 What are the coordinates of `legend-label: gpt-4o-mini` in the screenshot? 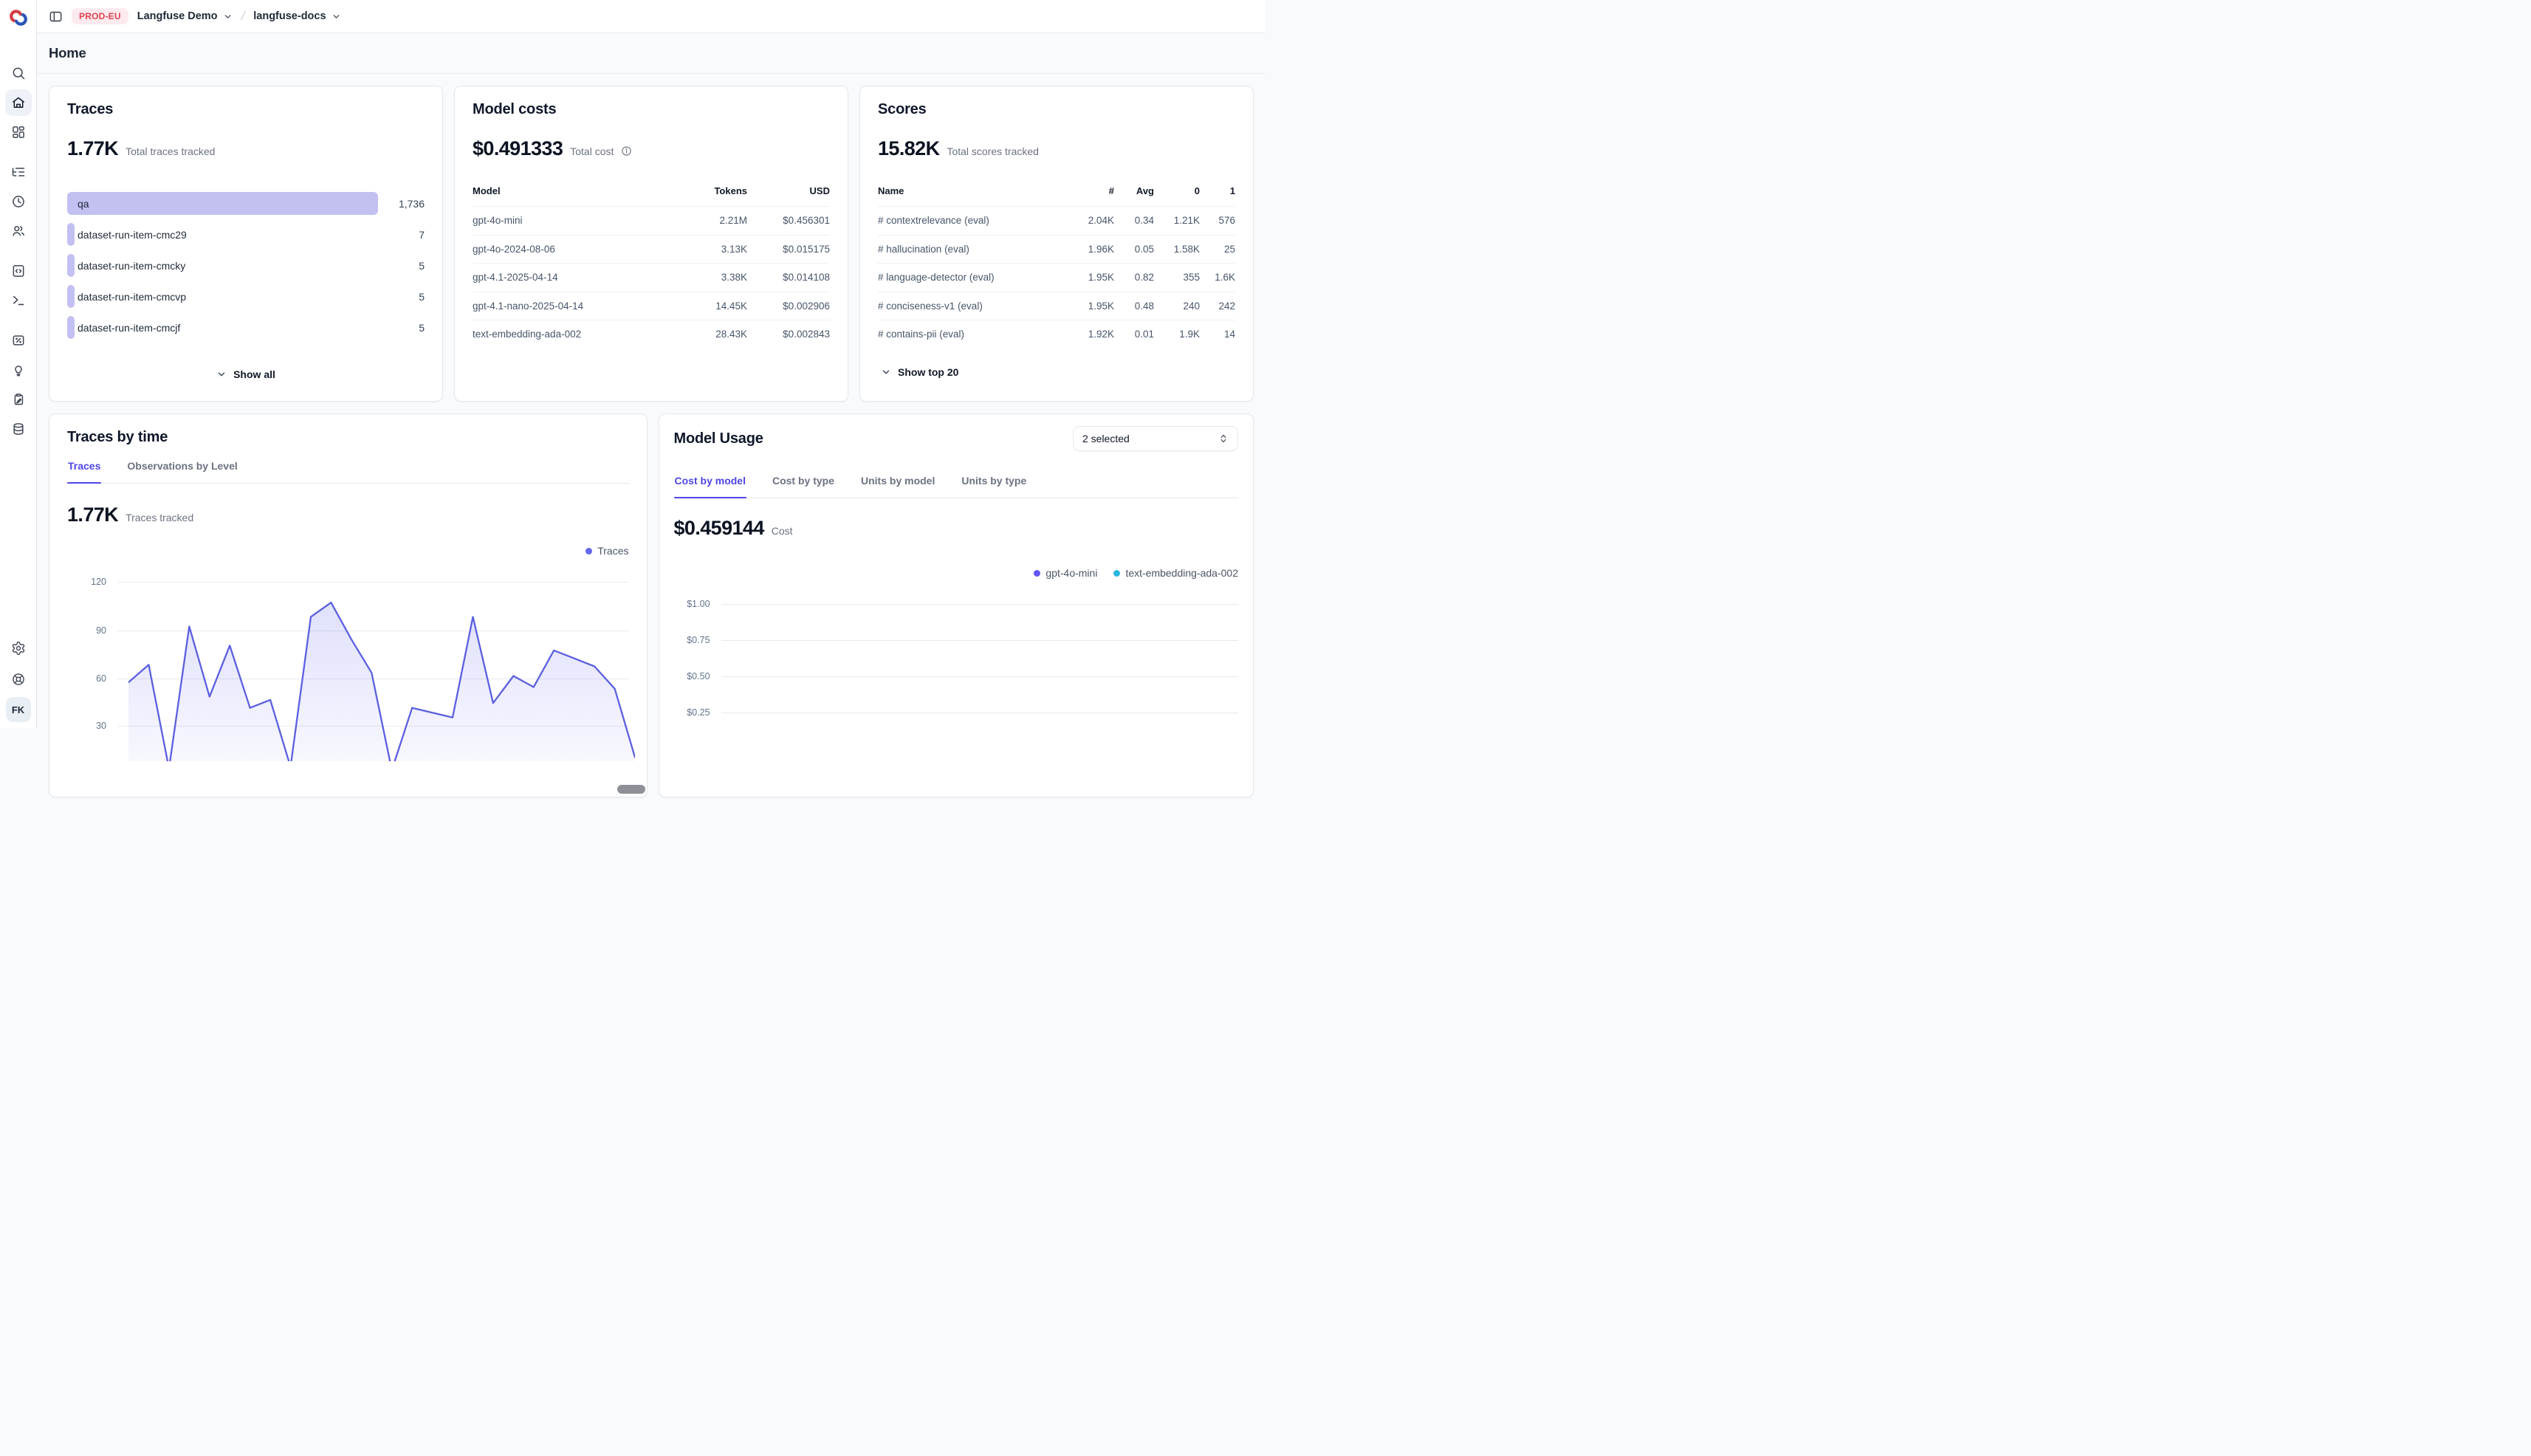 It's located at (1071, 573).